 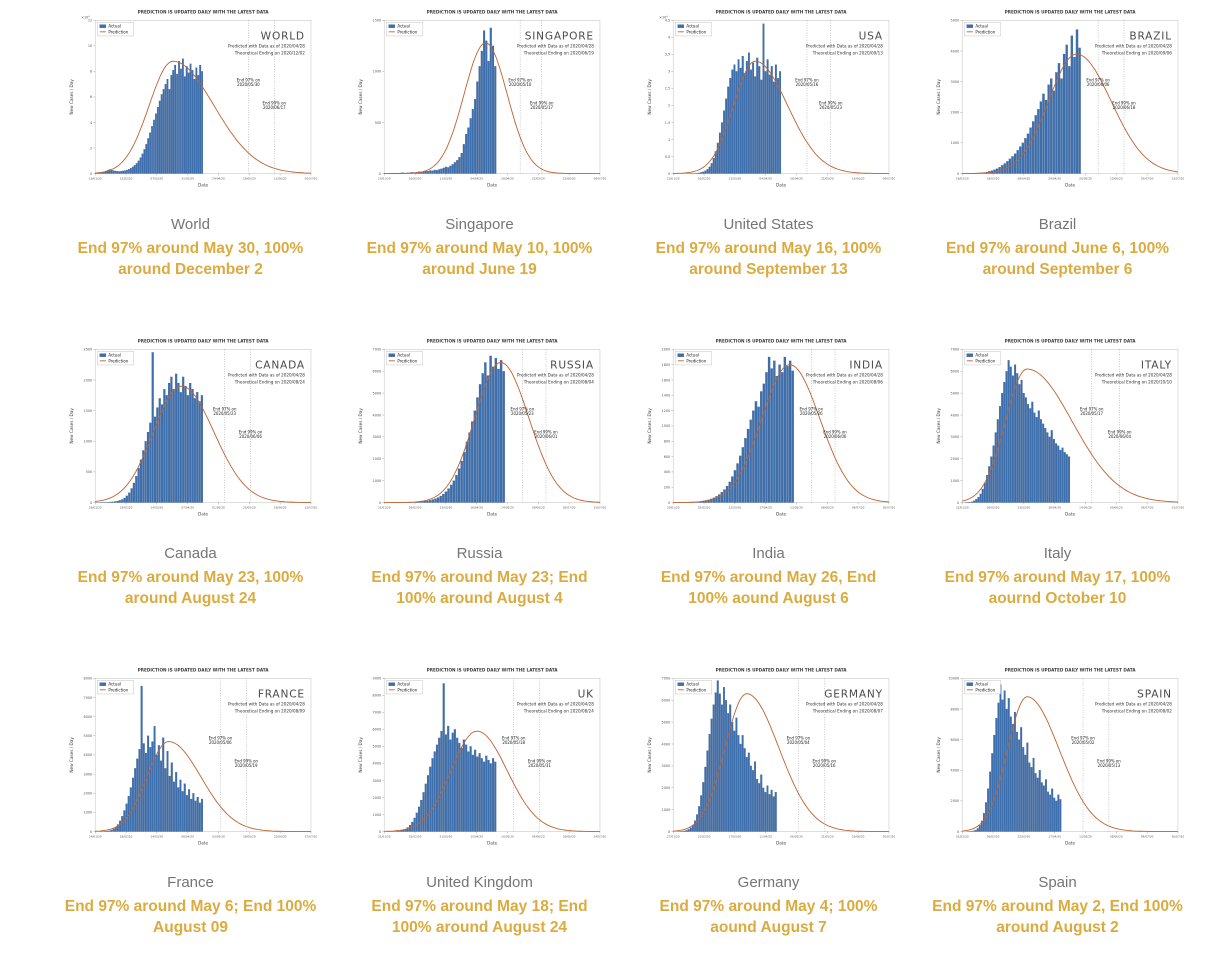 I want to click on theoretical-ending-label: Theoretical Ending on 2020/08/24, so click(x=557, y=710).